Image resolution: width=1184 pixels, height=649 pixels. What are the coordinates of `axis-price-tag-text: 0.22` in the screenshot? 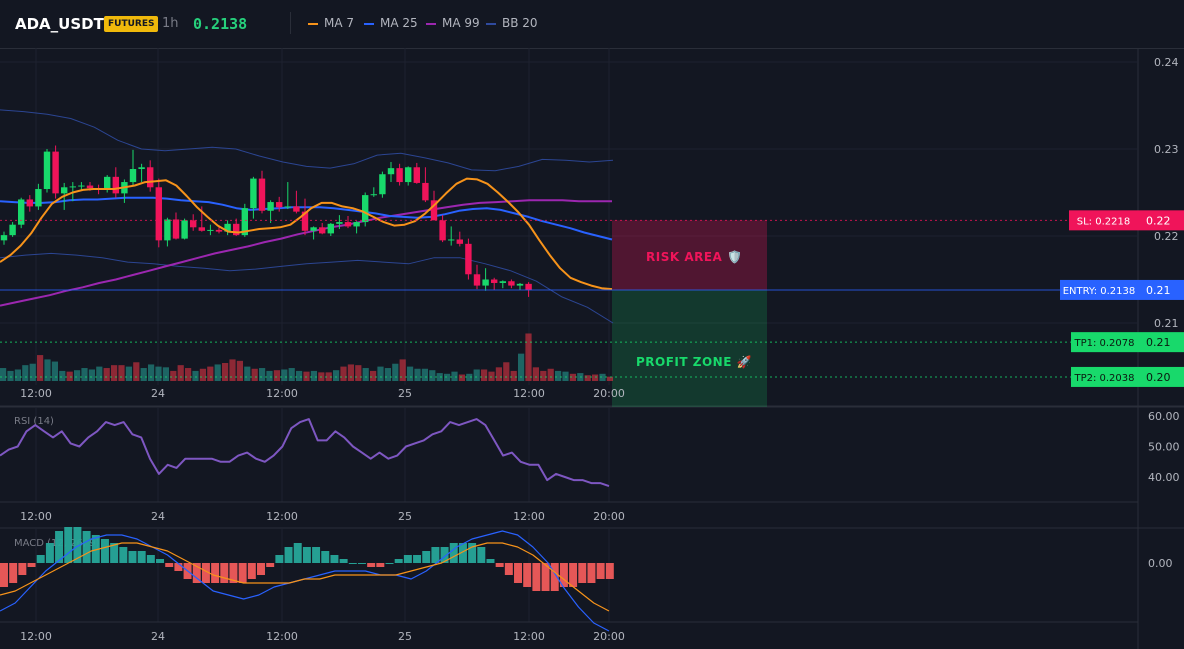 It's located at (1158, 220).